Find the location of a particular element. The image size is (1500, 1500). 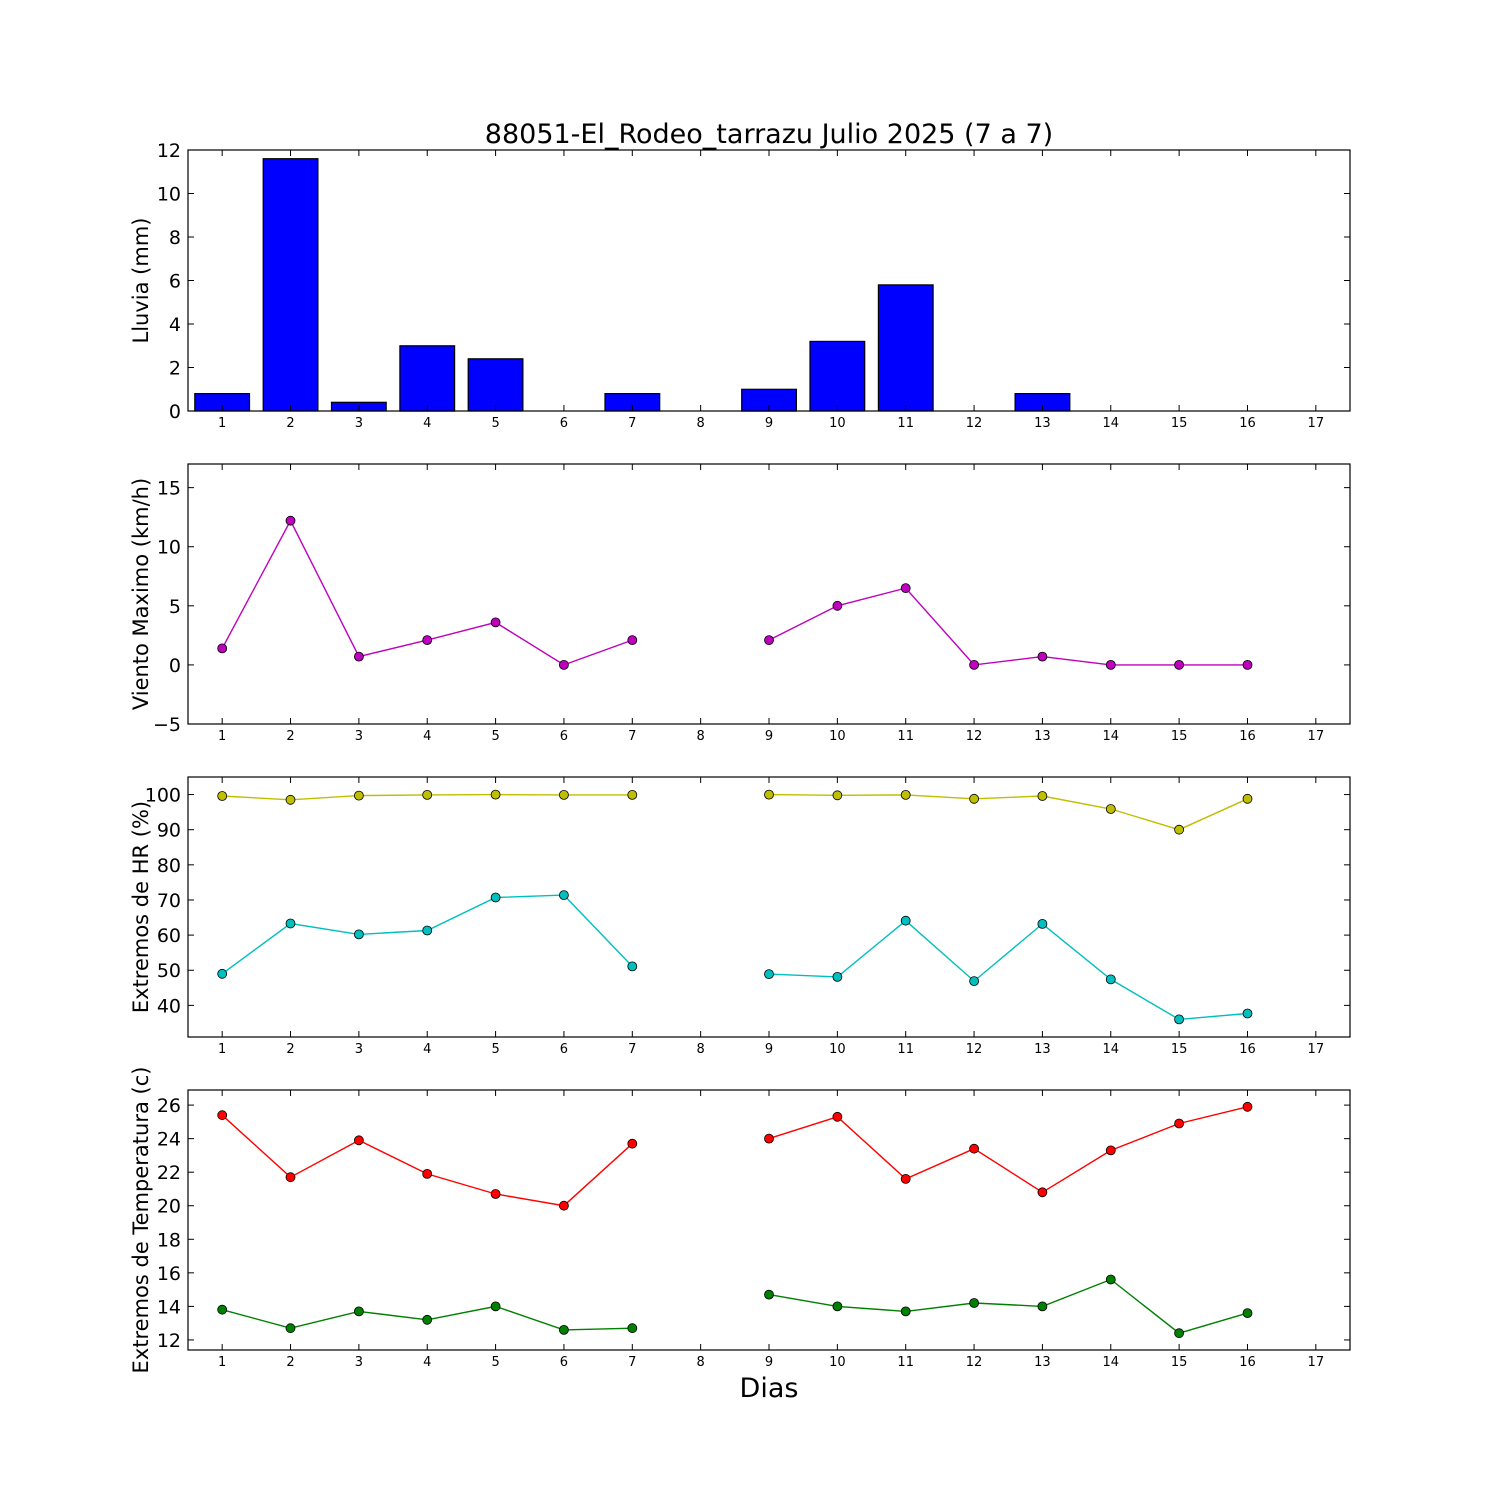

y-tick-label: 22 is located at coordinates (169, 1173).